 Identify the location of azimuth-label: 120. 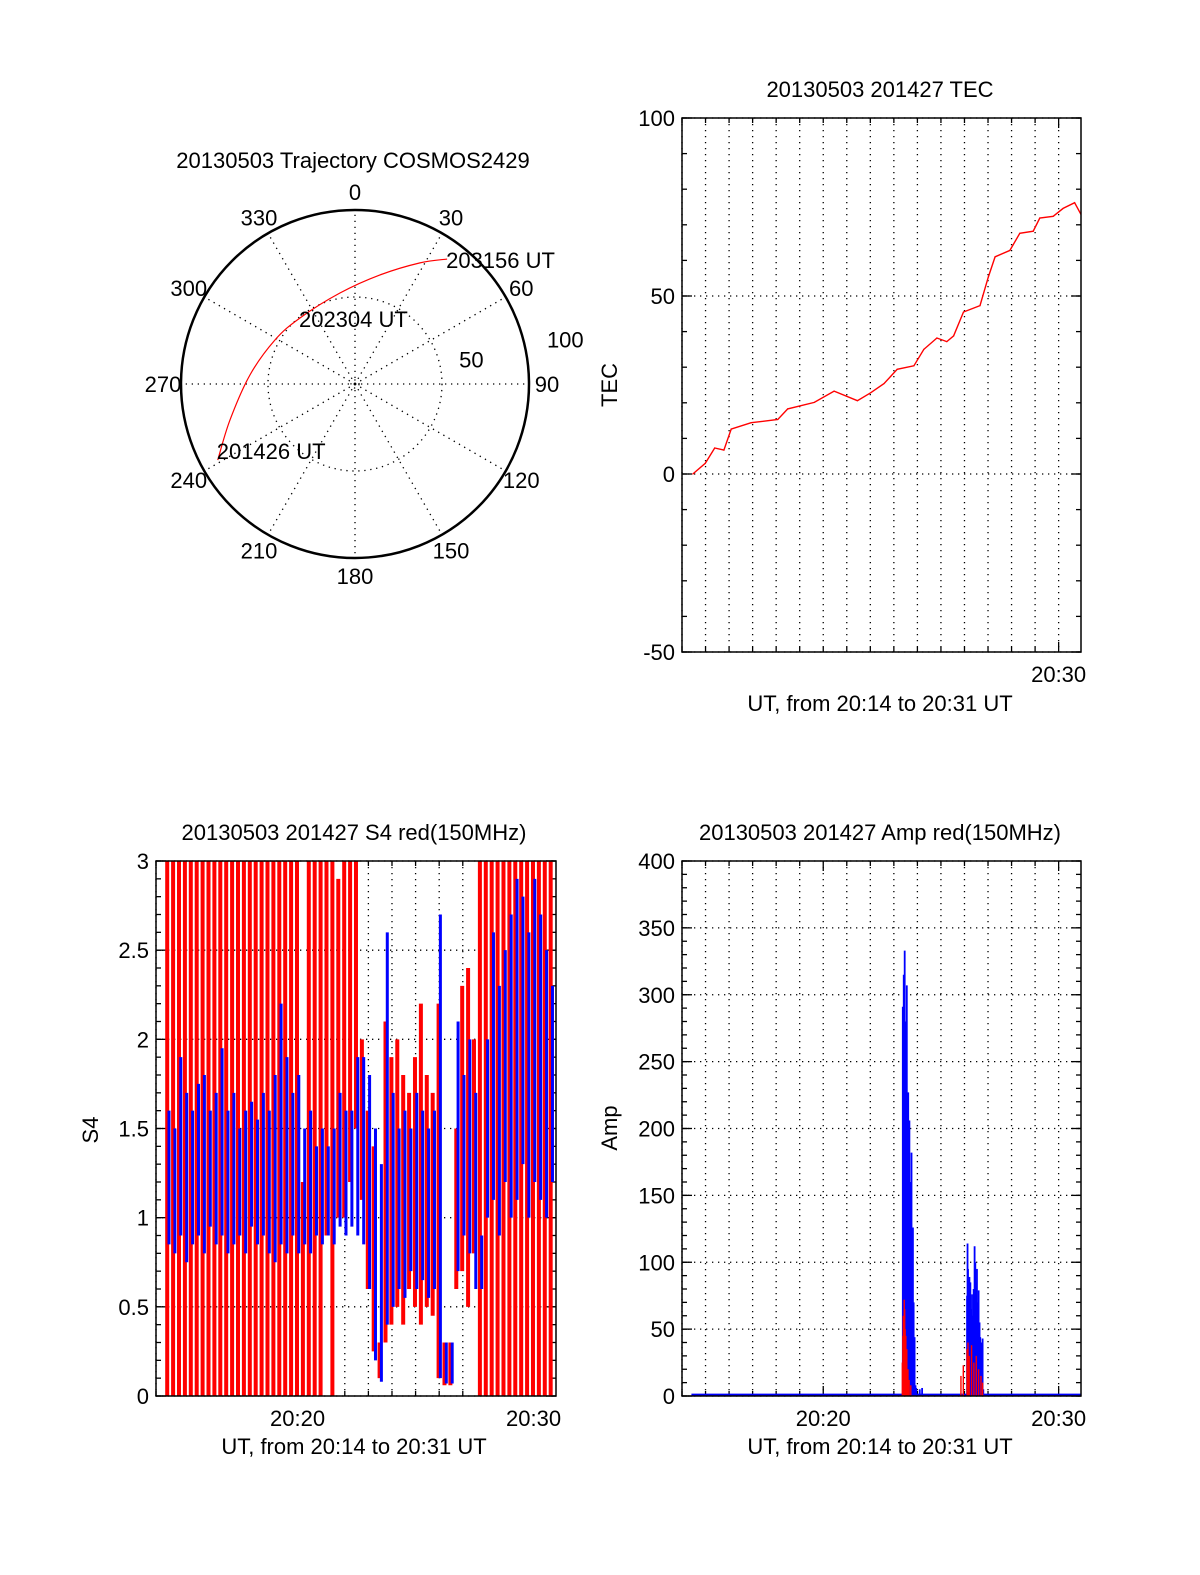
(521, 480).